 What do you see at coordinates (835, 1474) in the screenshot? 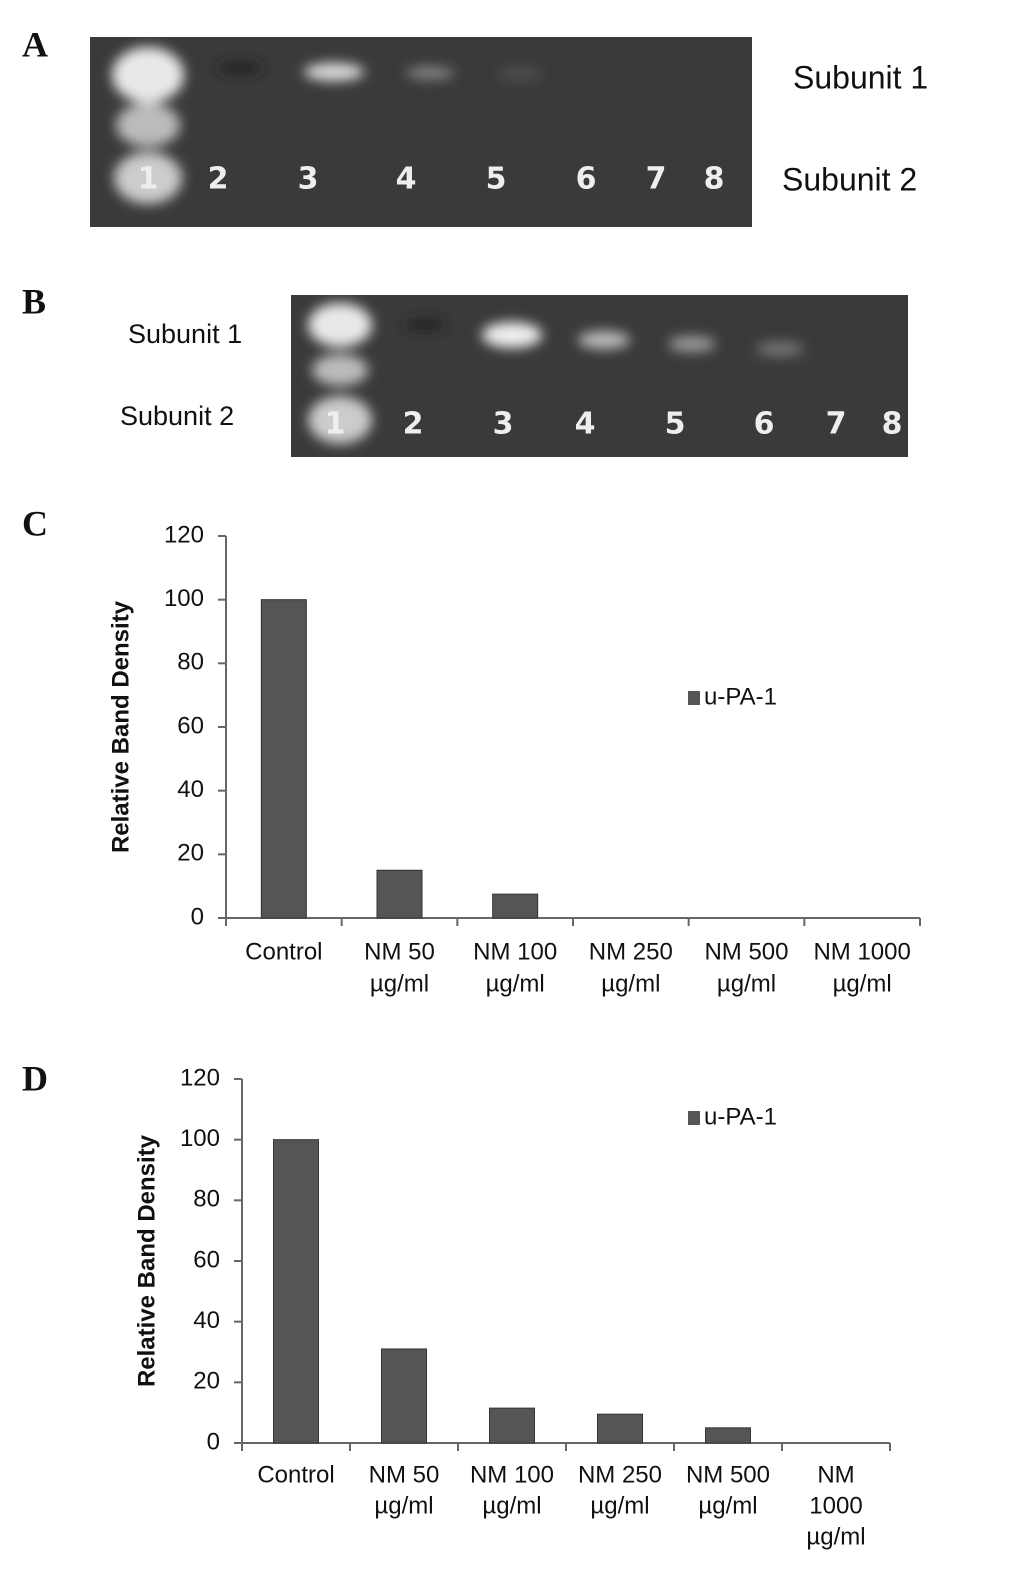
I see `x-tick-label: NM` at bounding box center [835, 1474].